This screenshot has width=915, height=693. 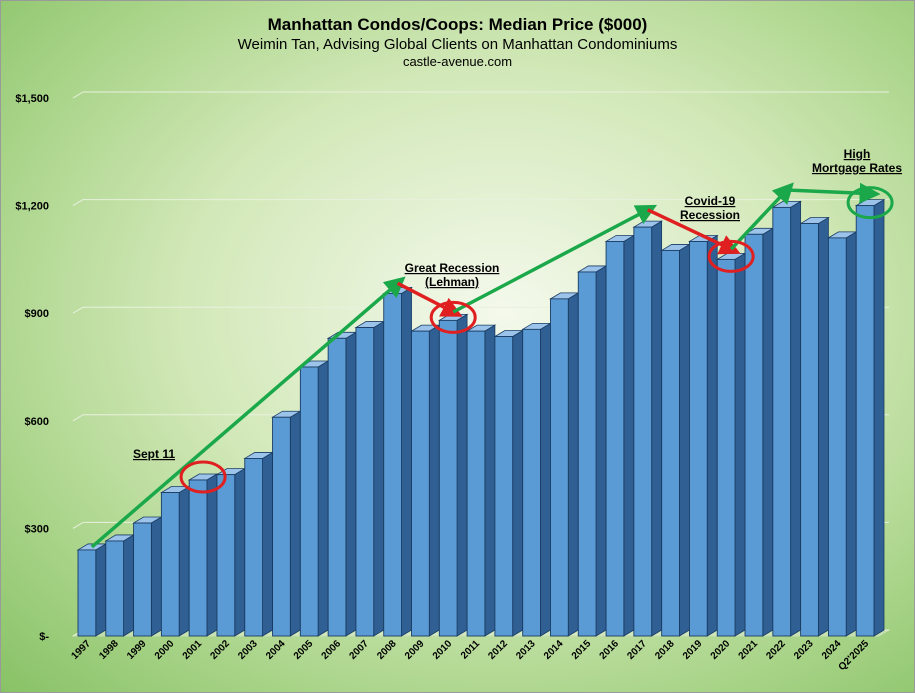 I want to click on annotation-label: Great Recession, so click(x=452, y=268).